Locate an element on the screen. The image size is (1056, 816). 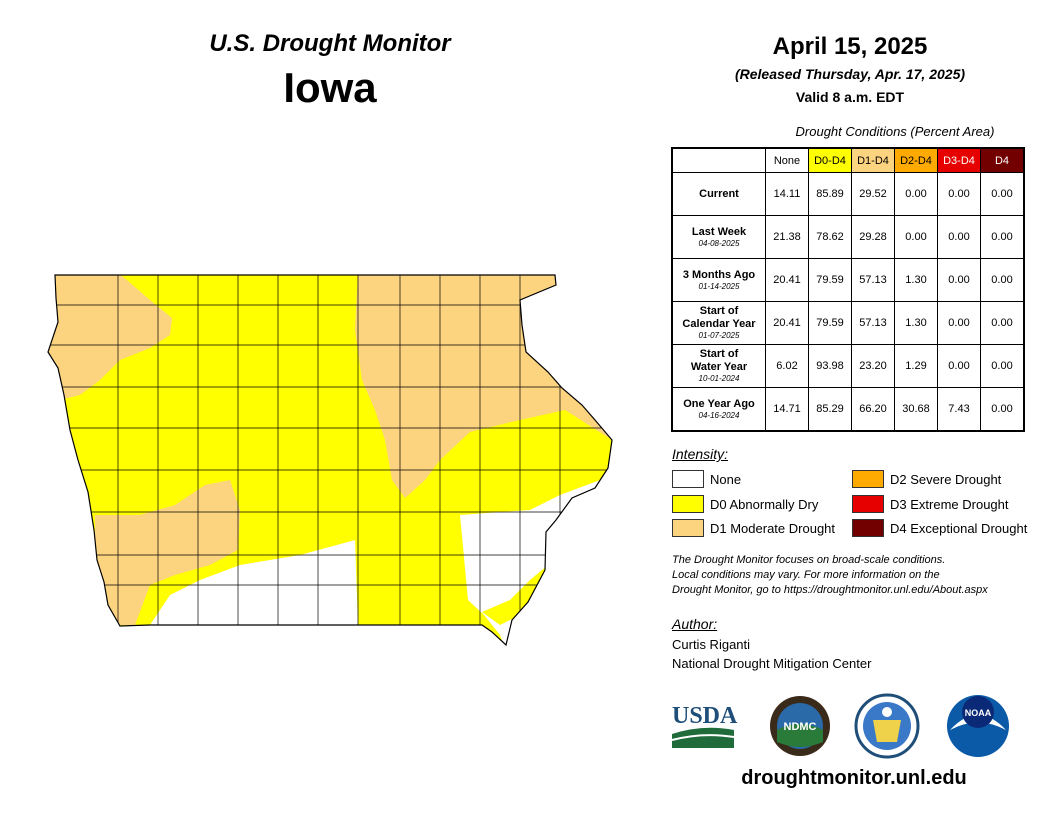
ndmc-logo-text: NDMC is located at coordinates (800, 727).